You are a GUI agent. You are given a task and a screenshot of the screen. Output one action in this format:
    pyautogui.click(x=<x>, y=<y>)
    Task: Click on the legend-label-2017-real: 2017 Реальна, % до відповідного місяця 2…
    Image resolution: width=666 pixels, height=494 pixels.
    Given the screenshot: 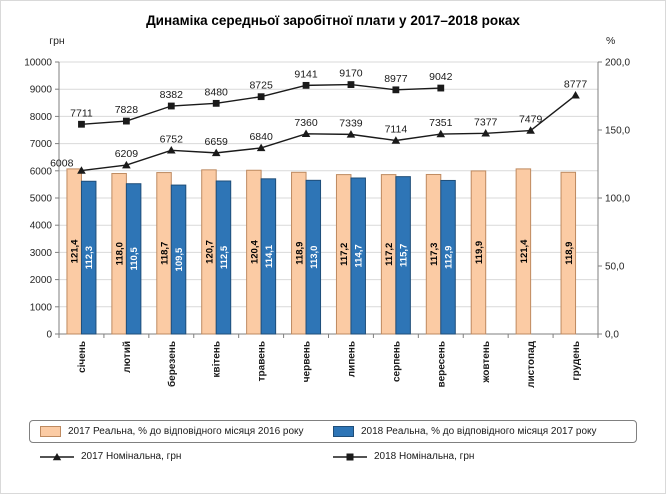 What is the action you would take?
    pyautogui.click(x=186, y=431)
    